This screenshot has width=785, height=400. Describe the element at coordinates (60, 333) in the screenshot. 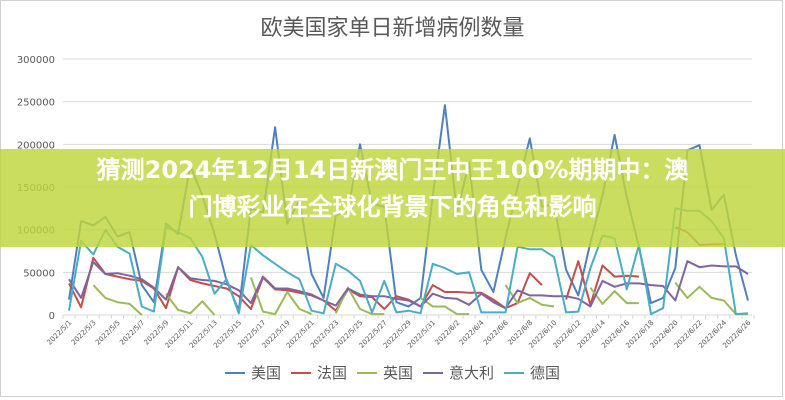

I see `x-tick-label: 2022/5/1` at that location.